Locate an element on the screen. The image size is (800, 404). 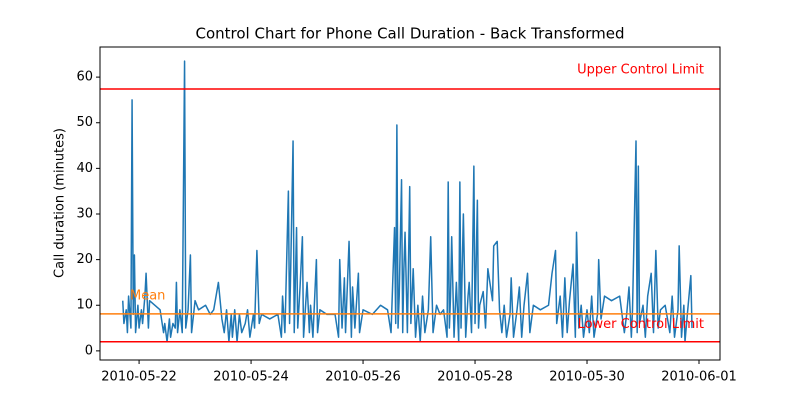
control-line-label: Upper Control Limit is located at coordinates (640, 69).